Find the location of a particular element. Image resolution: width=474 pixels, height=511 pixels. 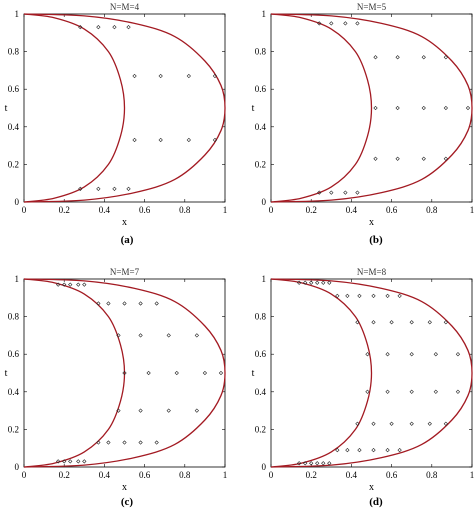

x-tick-label: 0.2 is located at coordinates (311, 475).